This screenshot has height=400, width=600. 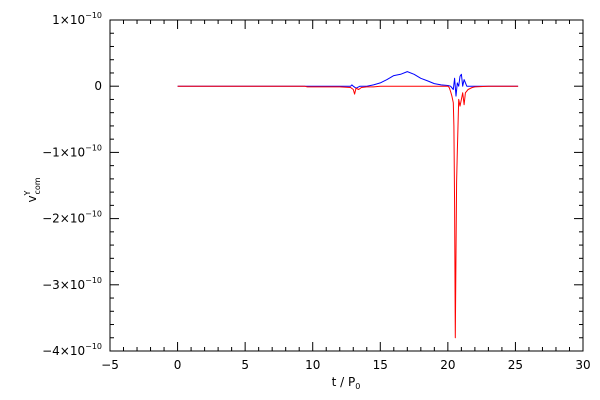 What do you see at coordinates (72, 218) in the screenshot?
I see `y-tick-label: −2×10⁻¹⁰` at bounding box center [72, 218].